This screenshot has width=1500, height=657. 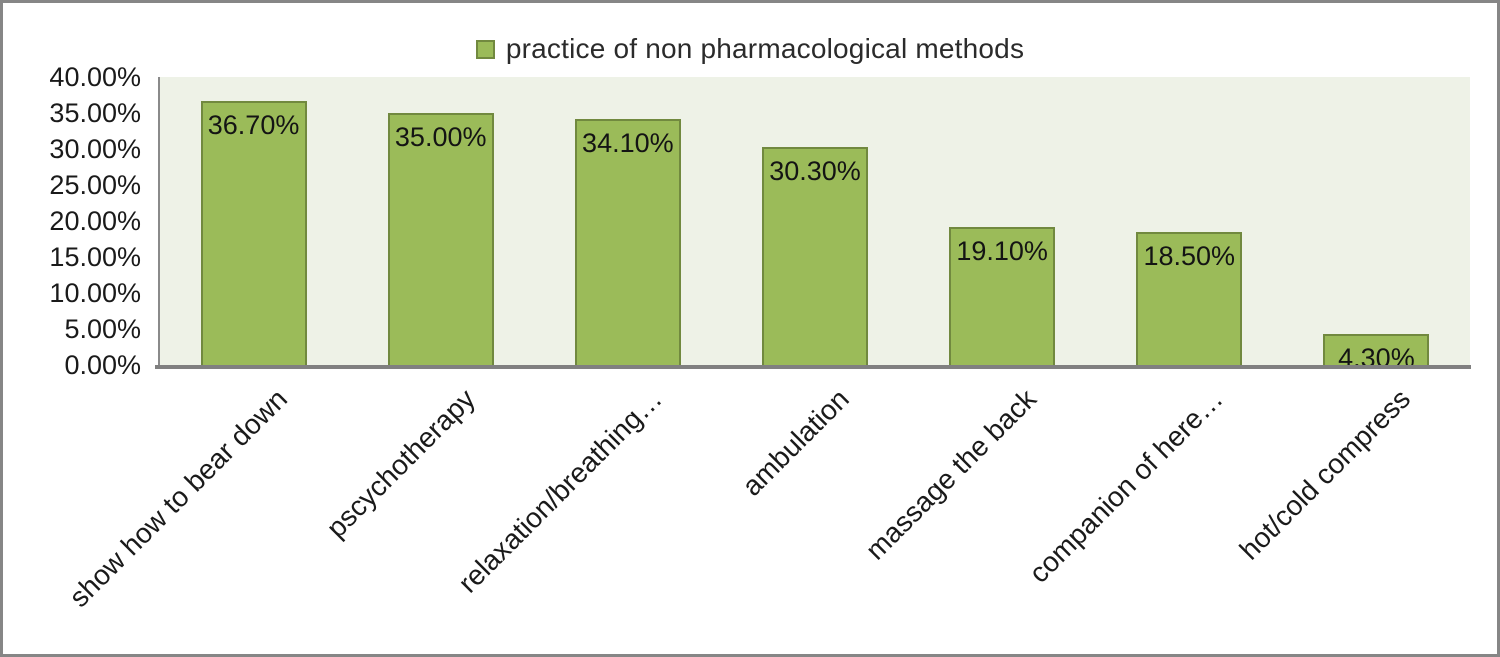 What do you see at coordinates (440, 239) in the screenshot?
I see `bar: 35.00%` at bounding box center [440, 239].